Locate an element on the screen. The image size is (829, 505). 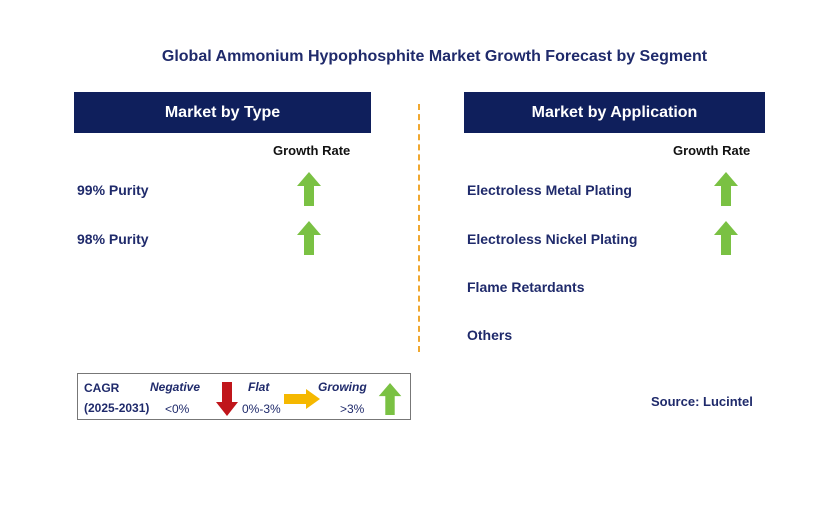
market-by-type-header: Market by Type is located at coordinates (222, 112).